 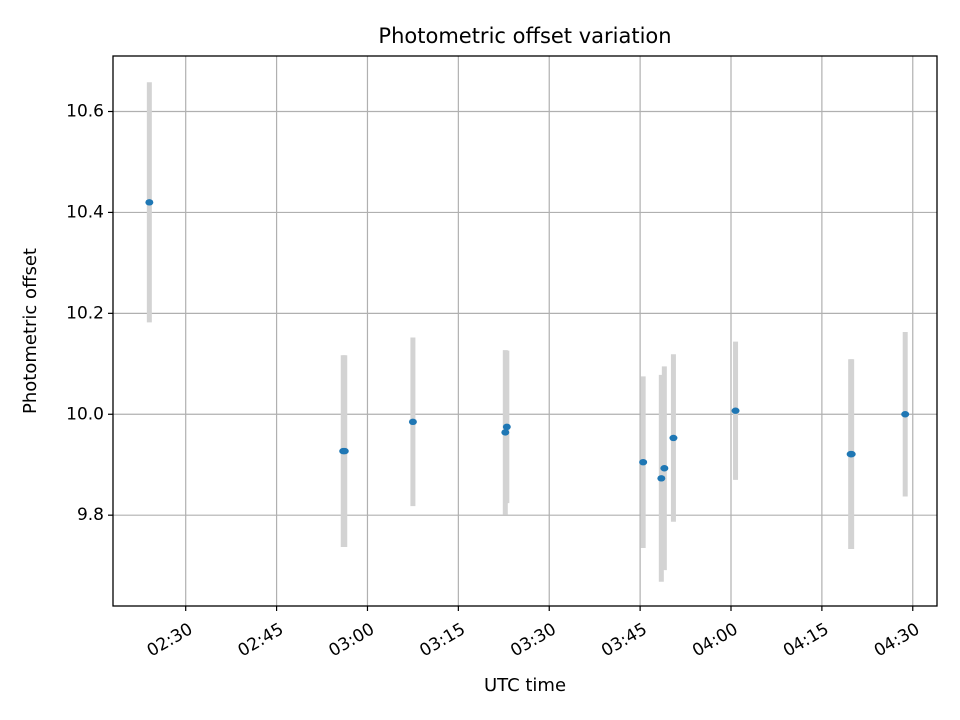 I want to click on x-tick-label: 03:00, so click(x=352, y=640).